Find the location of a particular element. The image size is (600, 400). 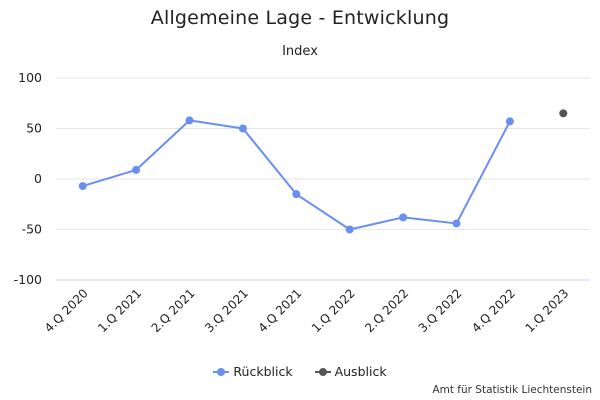

x-tick-label: 4.Q 2022 is located at coordinates (493, 310).